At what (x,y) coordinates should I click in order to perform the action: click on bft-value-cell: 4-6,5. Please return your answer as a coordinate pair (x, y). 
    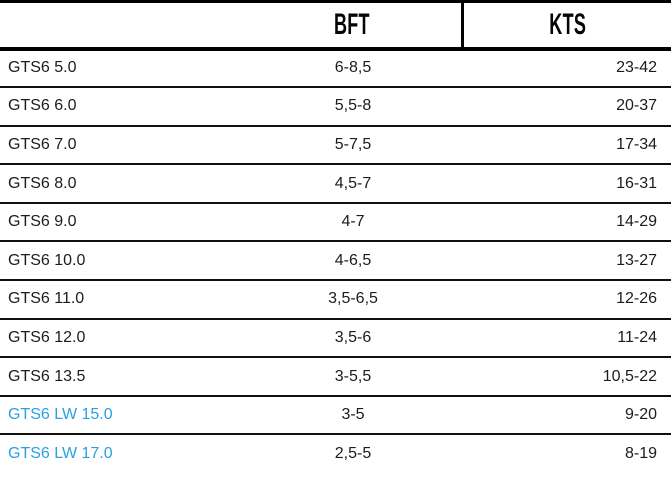
    Looking at the image, I should click on (353, 261).